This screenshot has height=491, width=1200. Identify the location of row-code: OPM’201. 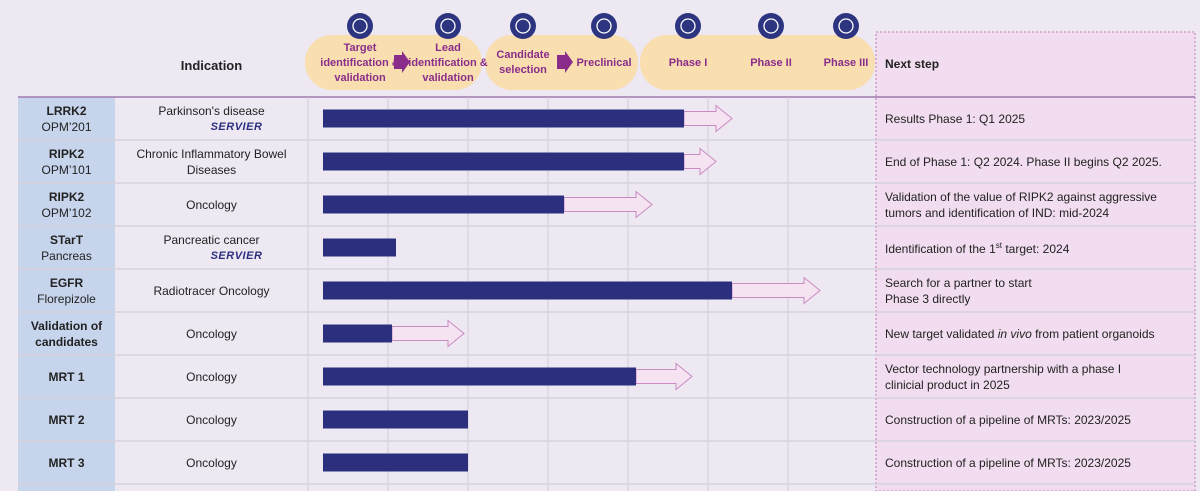
(66, 126).